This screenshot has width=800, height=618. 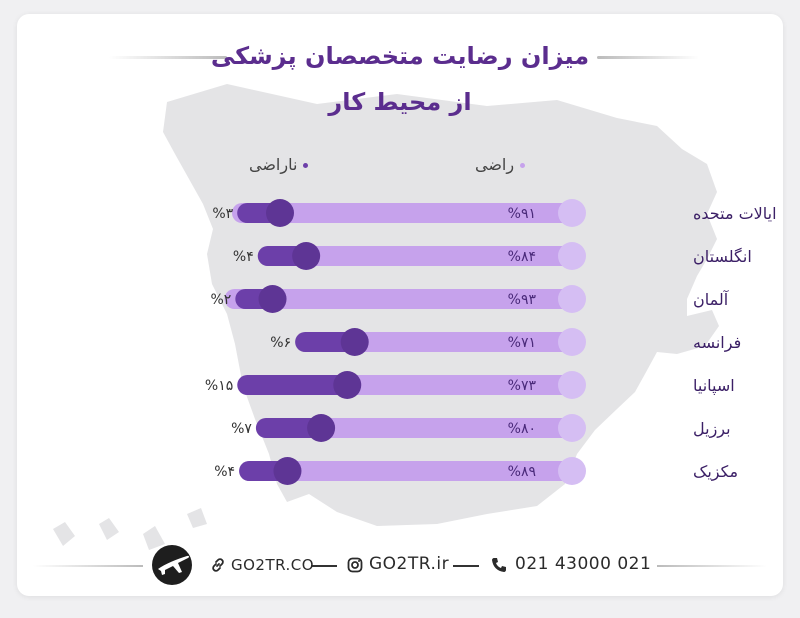 What do you see at coordinates (722, 256) in the screenshot?
I see `category-label: انگلستان` at bounding box center [722, 256].